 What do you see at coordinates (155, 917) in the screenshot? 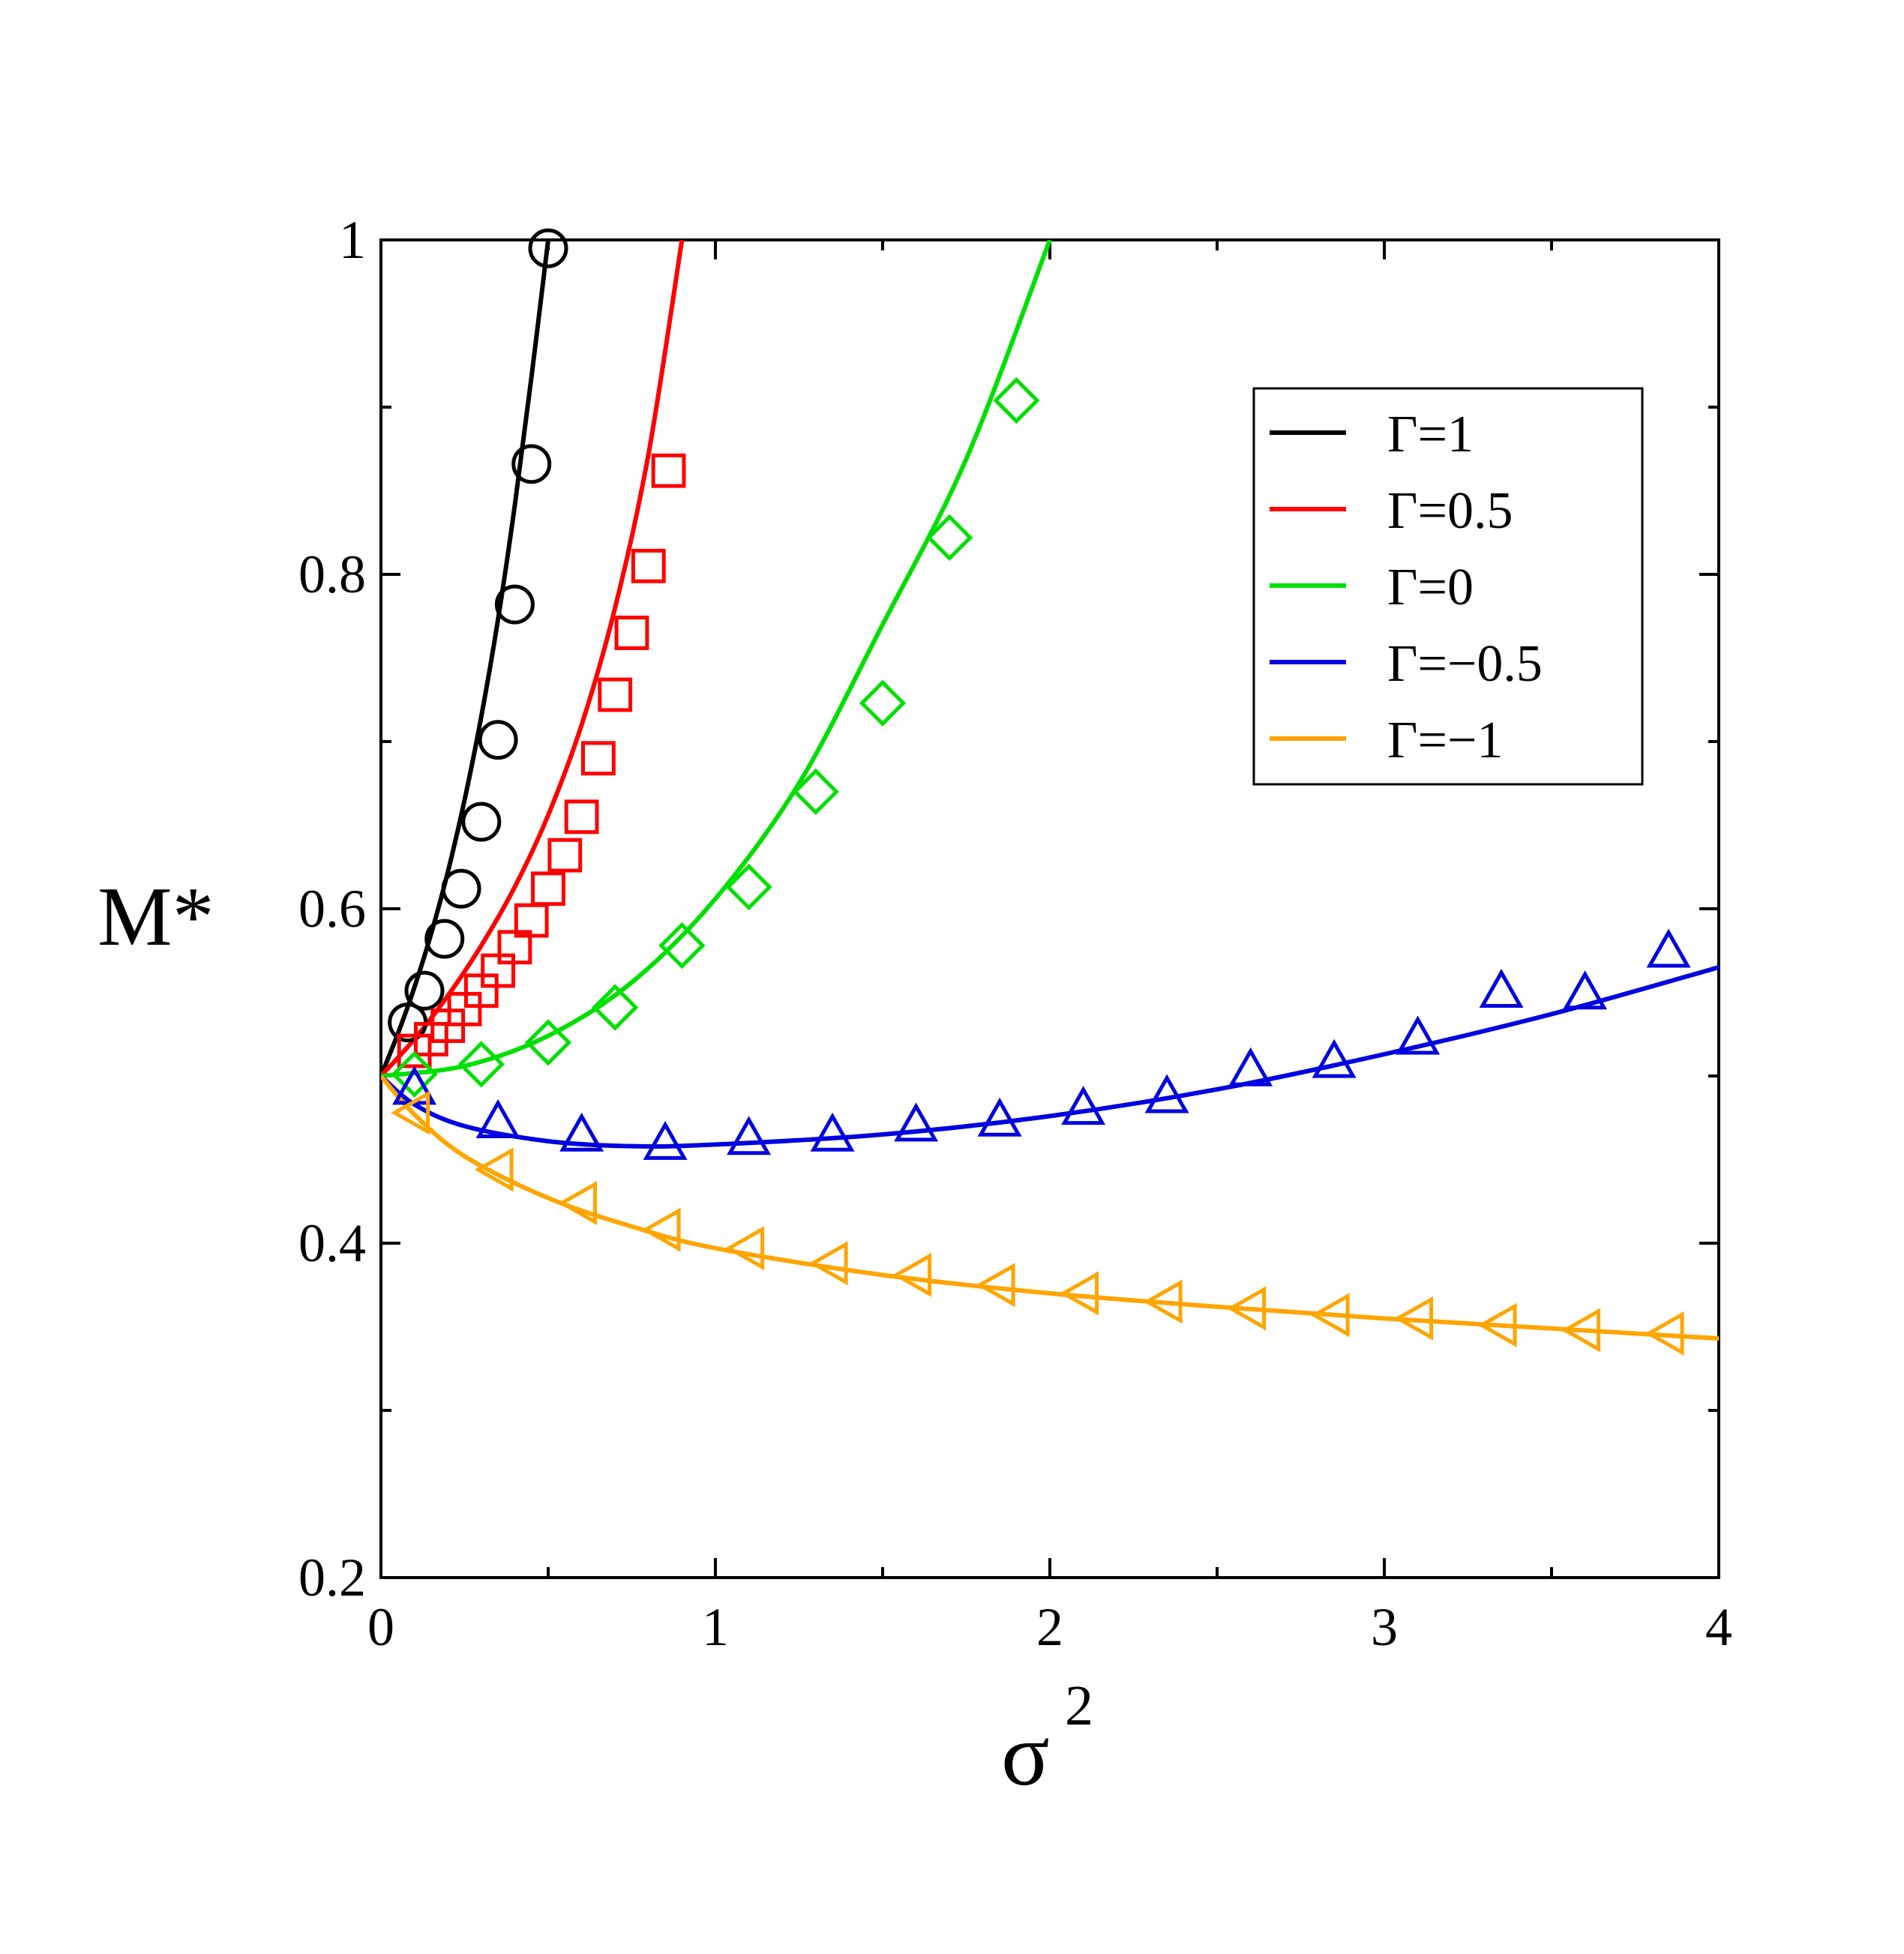
I see `y-axis-title: M*` at bounding box center [155, 917].